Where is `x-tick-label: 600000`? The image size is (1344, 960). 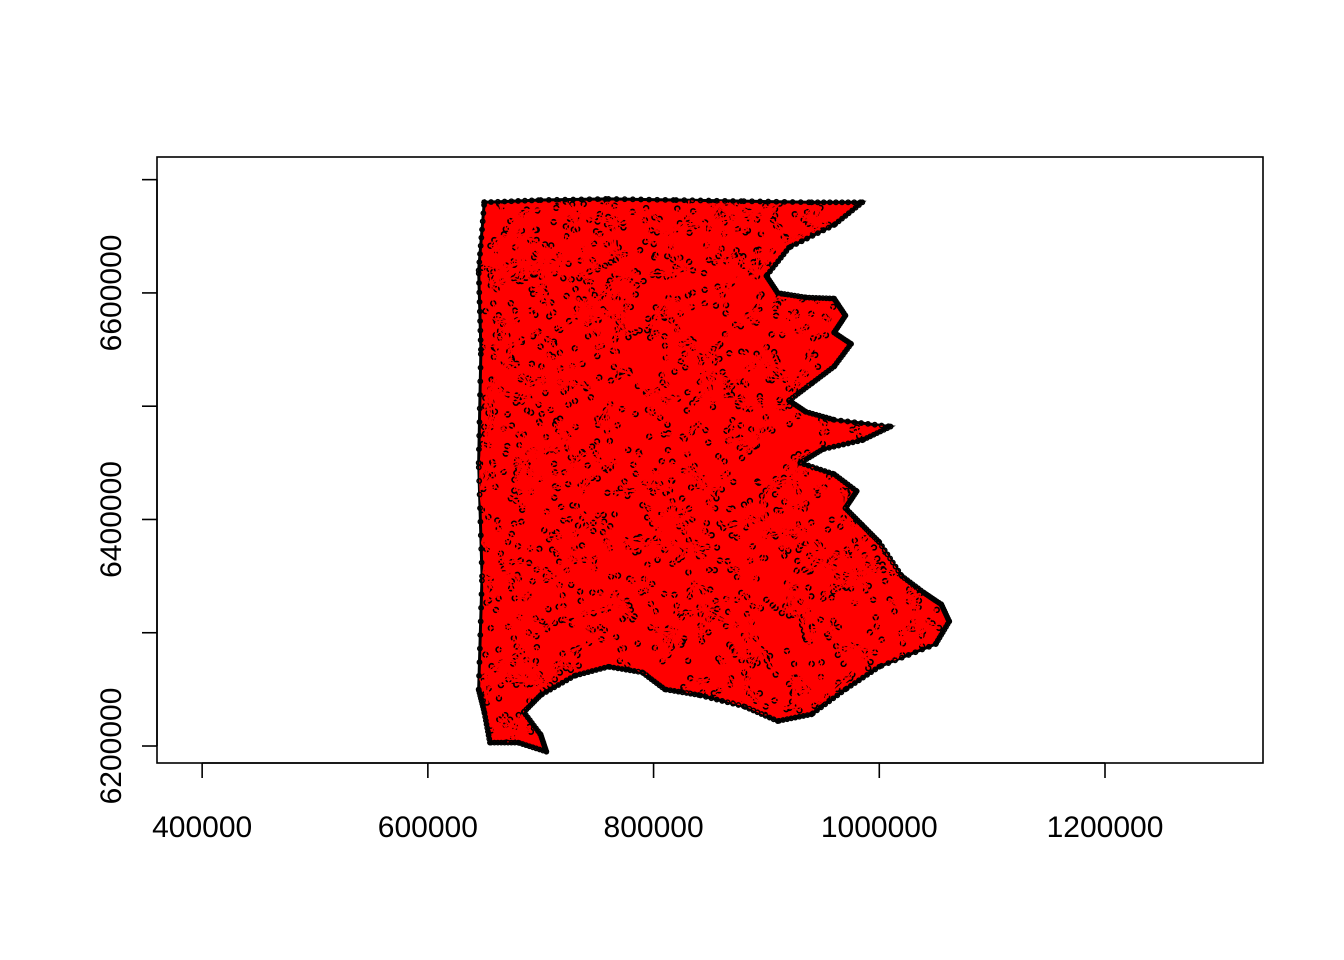
x-tick-label: 600000 is located at coordinates (428, 827).